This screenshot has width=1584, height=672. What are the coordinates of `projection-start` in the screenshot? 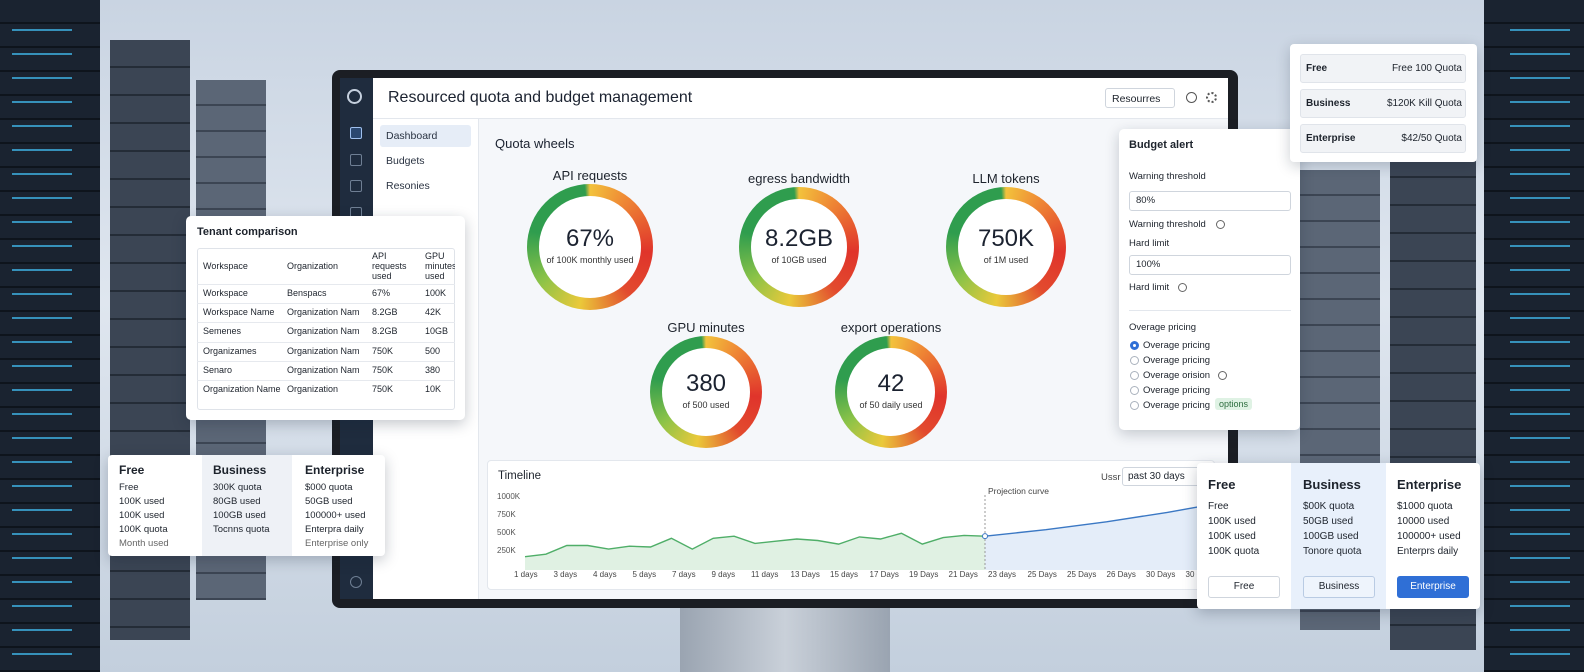 It's located at (985, 536).